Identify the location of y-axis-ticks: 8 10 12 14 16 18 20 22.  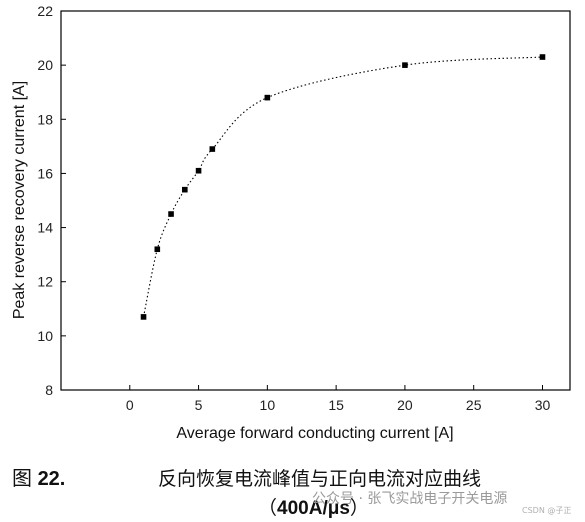
(51, 200).